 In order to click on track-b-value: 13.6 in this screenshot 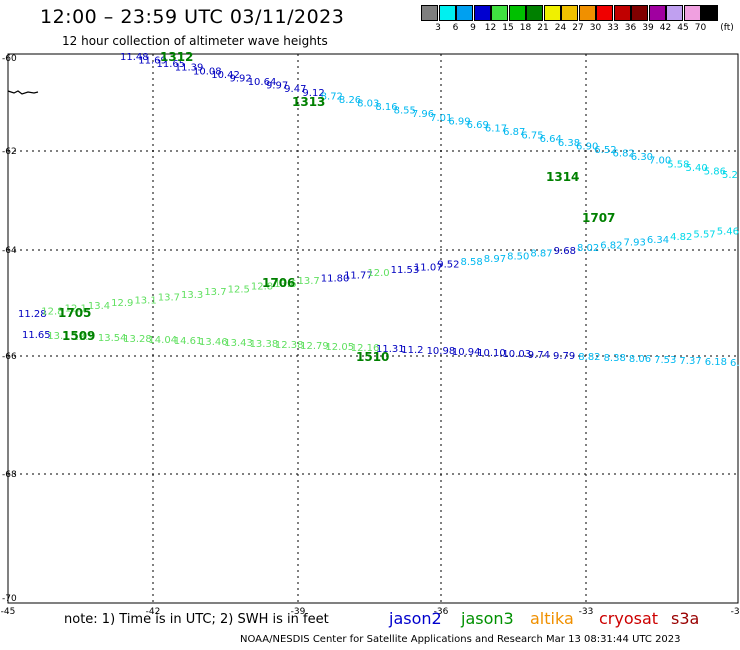, I will do `click(285, 284)`.